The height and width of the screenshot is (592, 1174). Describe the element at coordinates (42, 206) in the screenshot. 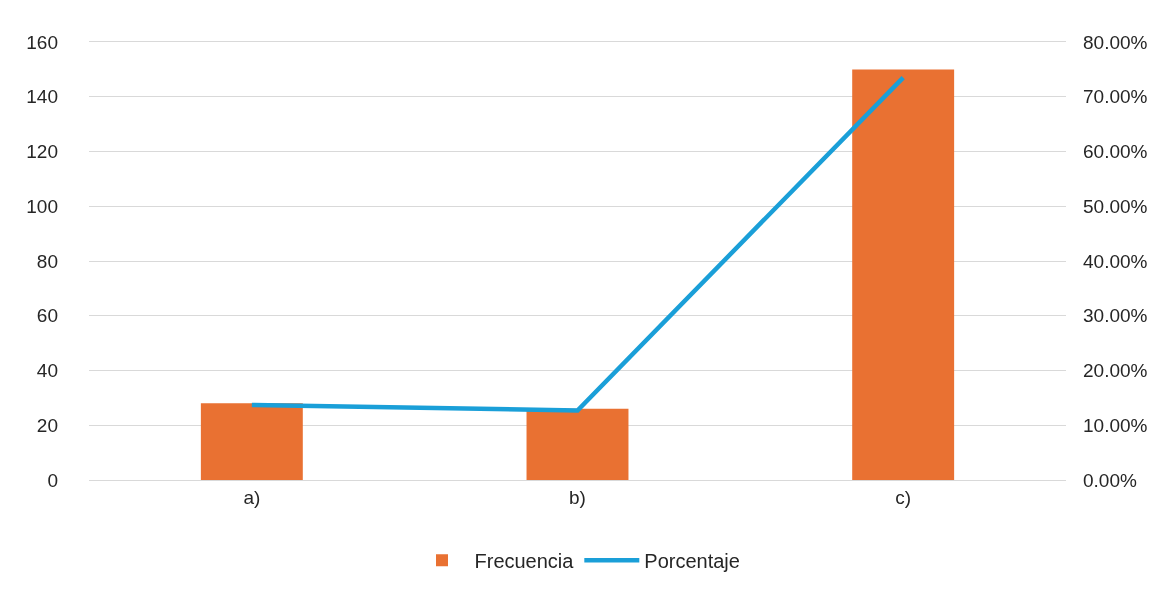

I see `y-tick-label: 100` at that location.